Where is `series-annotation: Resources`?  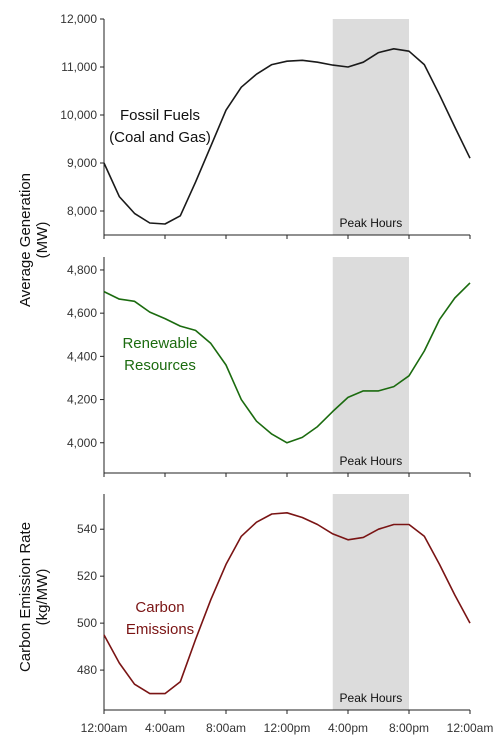
series-annotation: Resources is located at coordinates (160, 365).